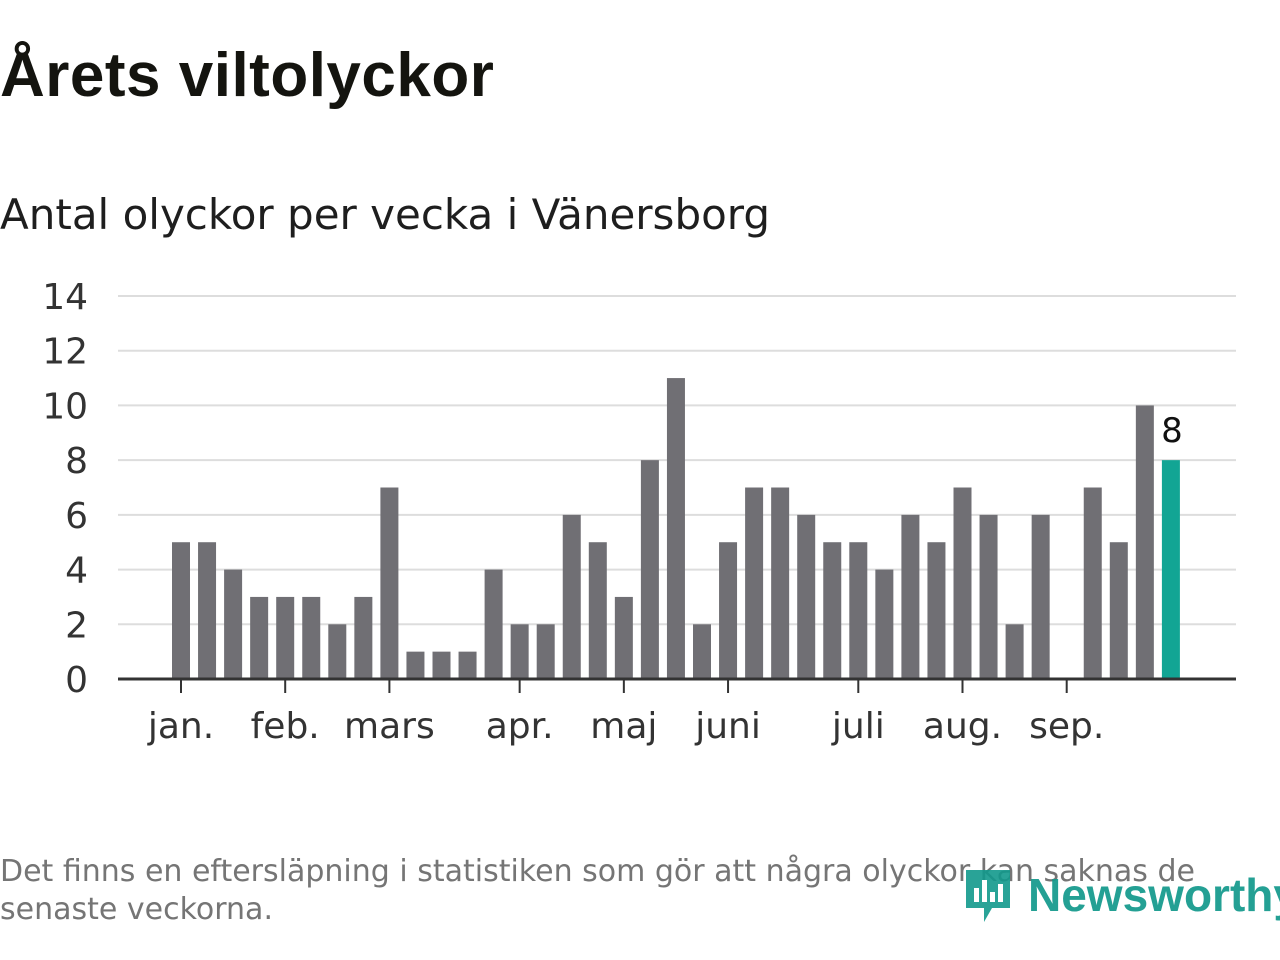 The width and height of the screenshot is (1280, 960). What do you see at coordinates (988, 896) in the screenshot?
I see `newsworthy-logo-icon` at bounding box center [988, 896].